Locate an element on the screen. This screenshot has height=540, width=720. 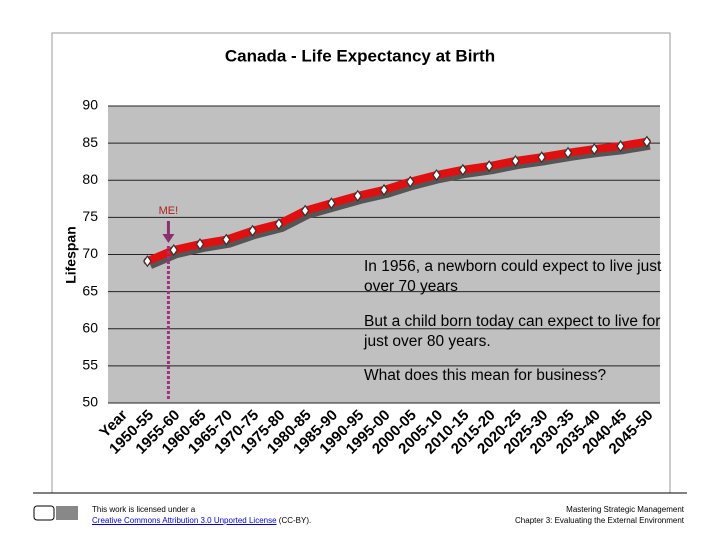
y-tick-label: 70 is located at coordinates (90, 253).